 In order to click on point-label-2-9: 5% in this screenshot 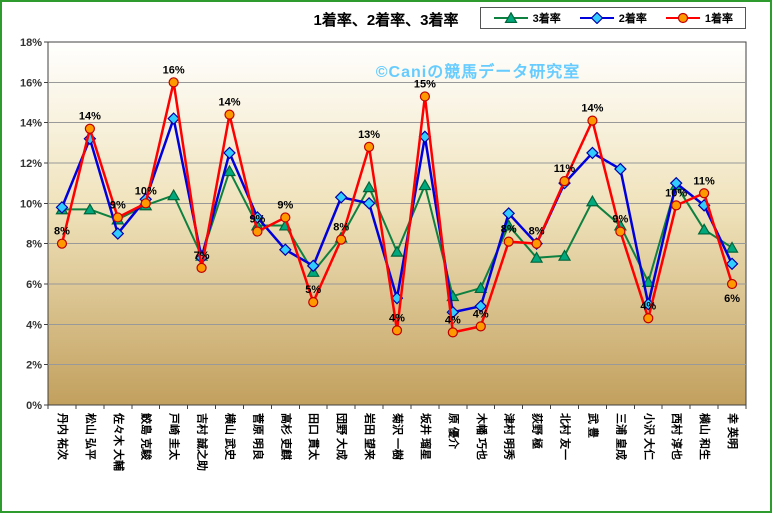, I will do `click(313, 290)`.